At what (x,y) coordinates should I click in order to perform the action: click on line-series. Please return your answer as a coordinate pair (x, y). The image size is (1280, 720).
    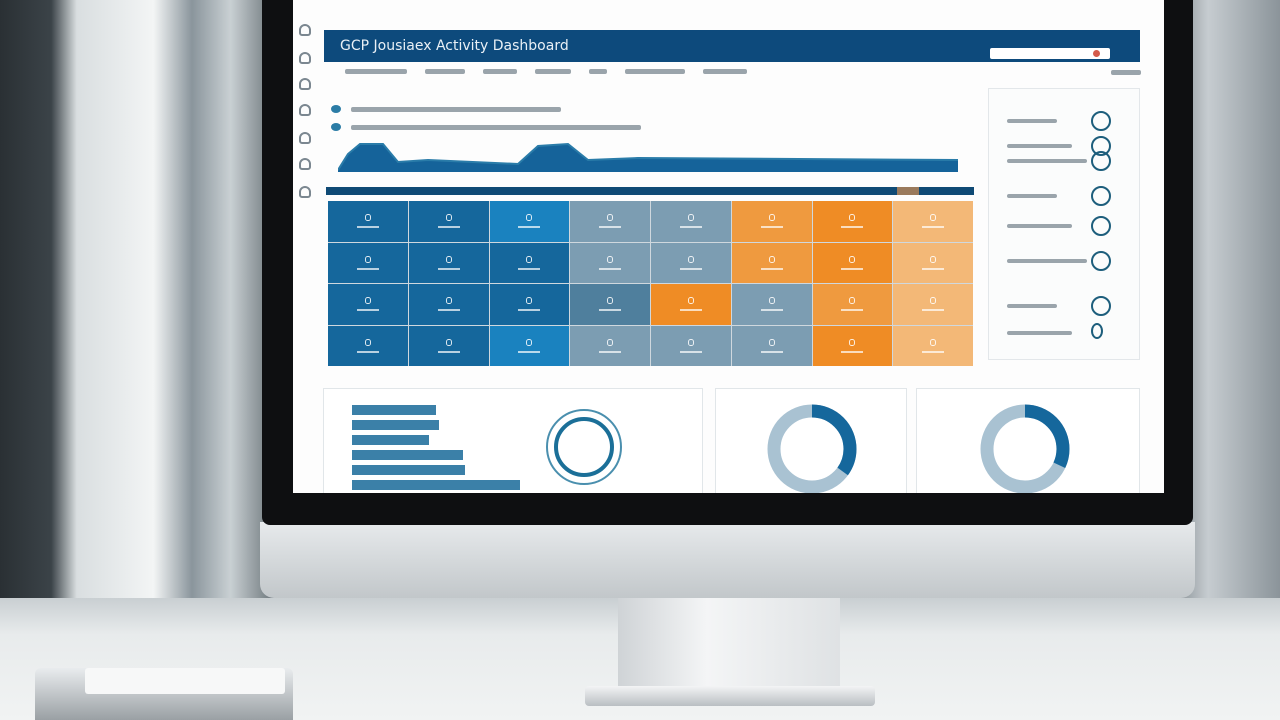
    Looking at the image, I should click on (648, 156).